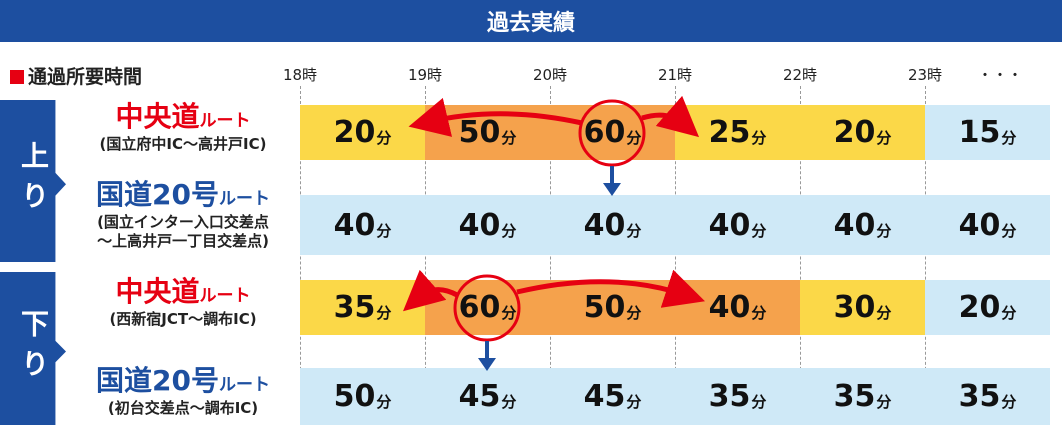 This screenshot has height=425, width=1062. Describe the element at coordinates (183, 212) in the screenshot. I see `route-label: 国道20号ルート (国立インター入口交差点 ～上高井戸一丁目交差点)` at that location.